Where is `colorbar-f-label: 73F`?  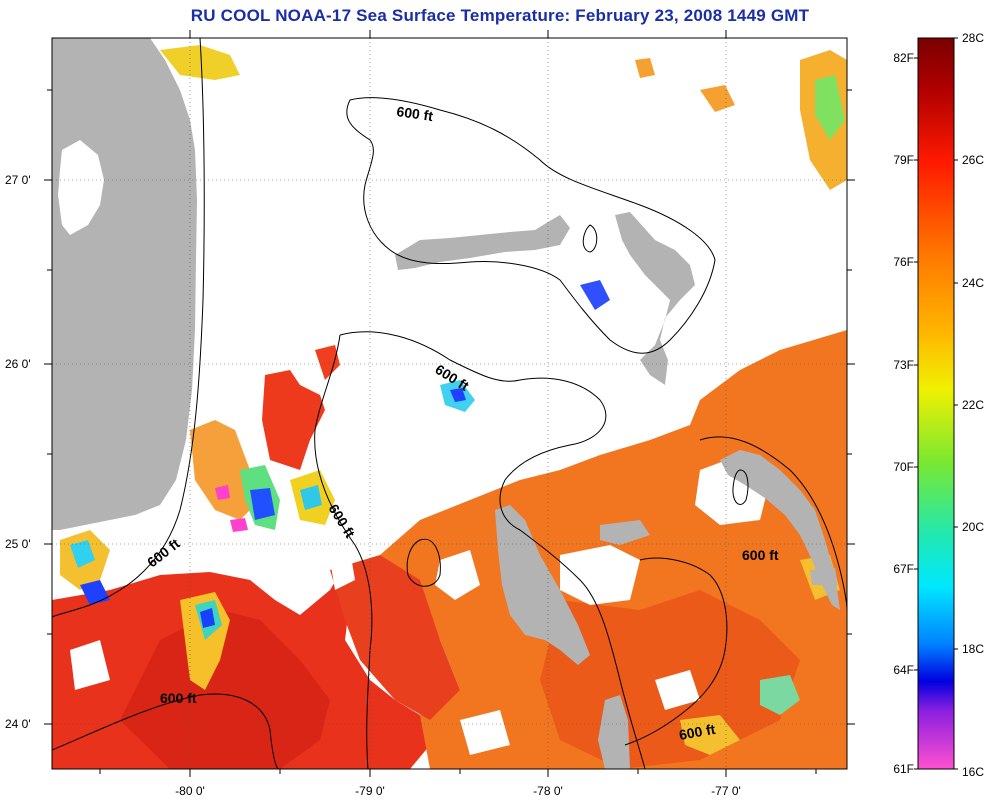 colorbar-f-label: 73F is located at coordinates (903, 365).